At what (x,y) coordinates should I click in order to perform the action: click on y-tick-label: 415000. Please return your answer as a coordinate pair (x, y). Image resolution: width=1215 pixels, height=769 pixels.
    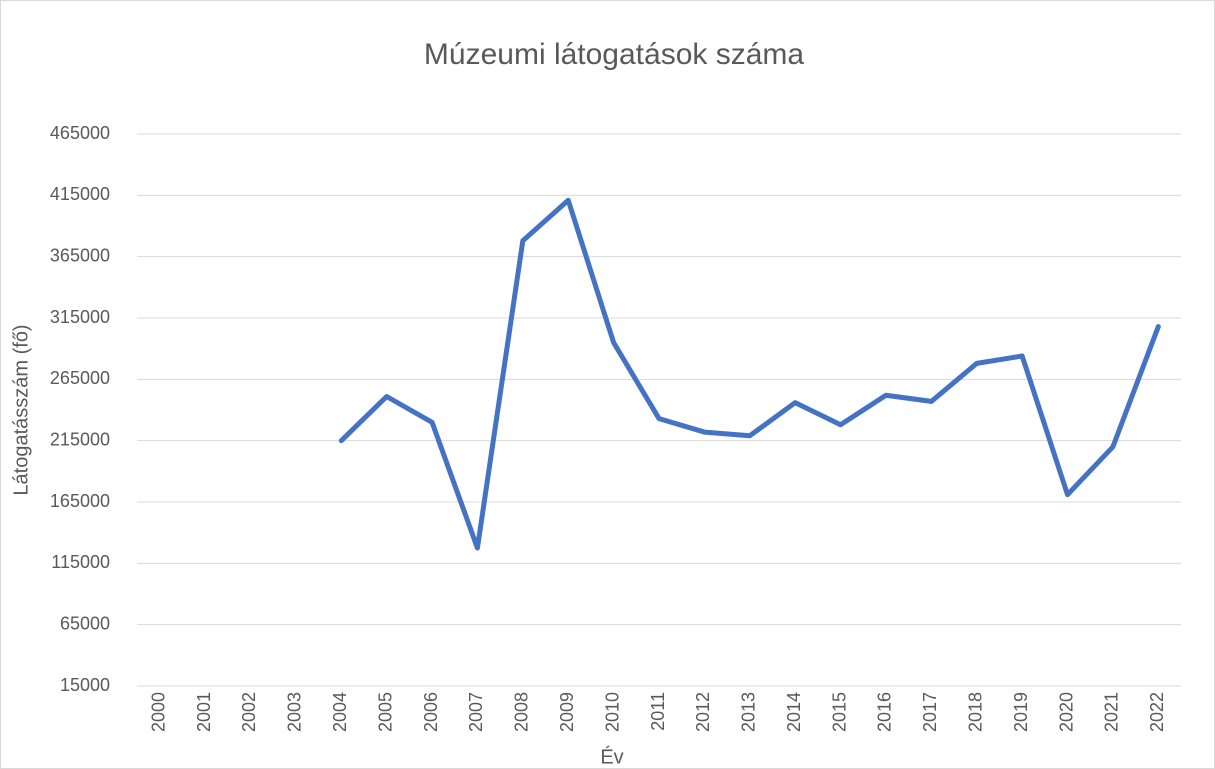
    Looking at the image, I should click on (80, 194).